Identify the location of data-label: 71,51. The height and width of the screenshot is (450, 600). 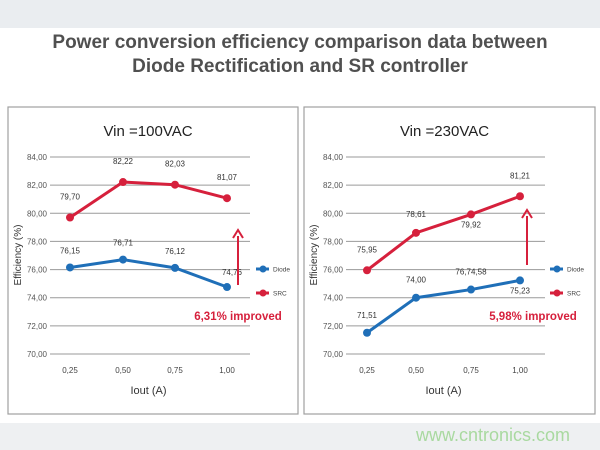
(367, 315).